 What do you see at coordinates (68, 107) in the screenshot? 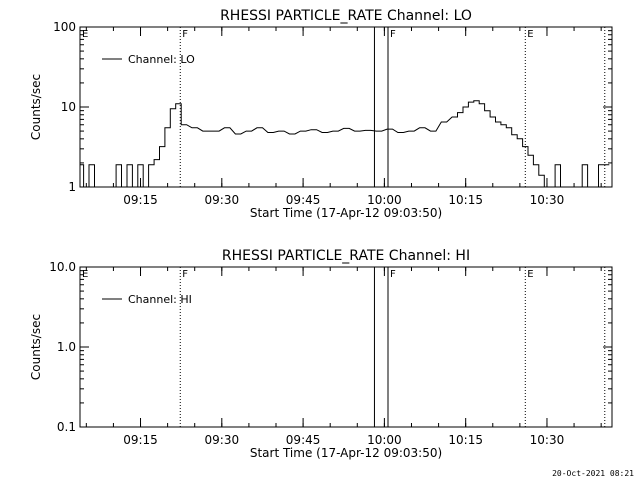
I see `y-tick-label: 10` at bounding box center [68, 107].